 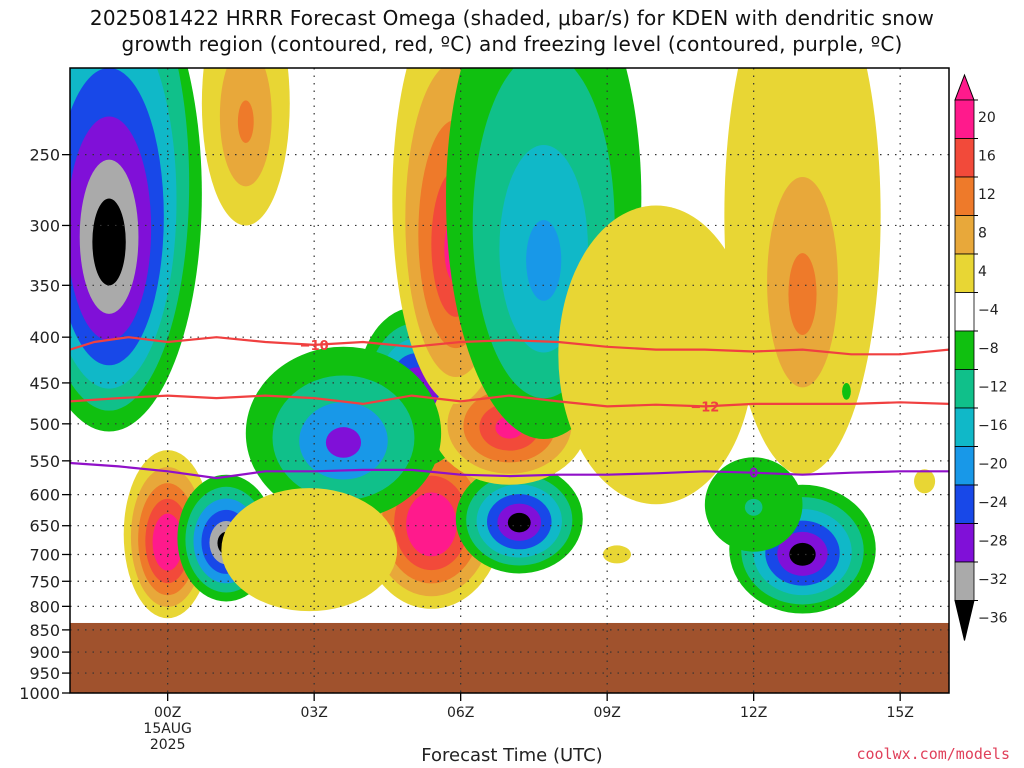 I want to click on y-tick-label-600: 600, so click(x=44, y=495).